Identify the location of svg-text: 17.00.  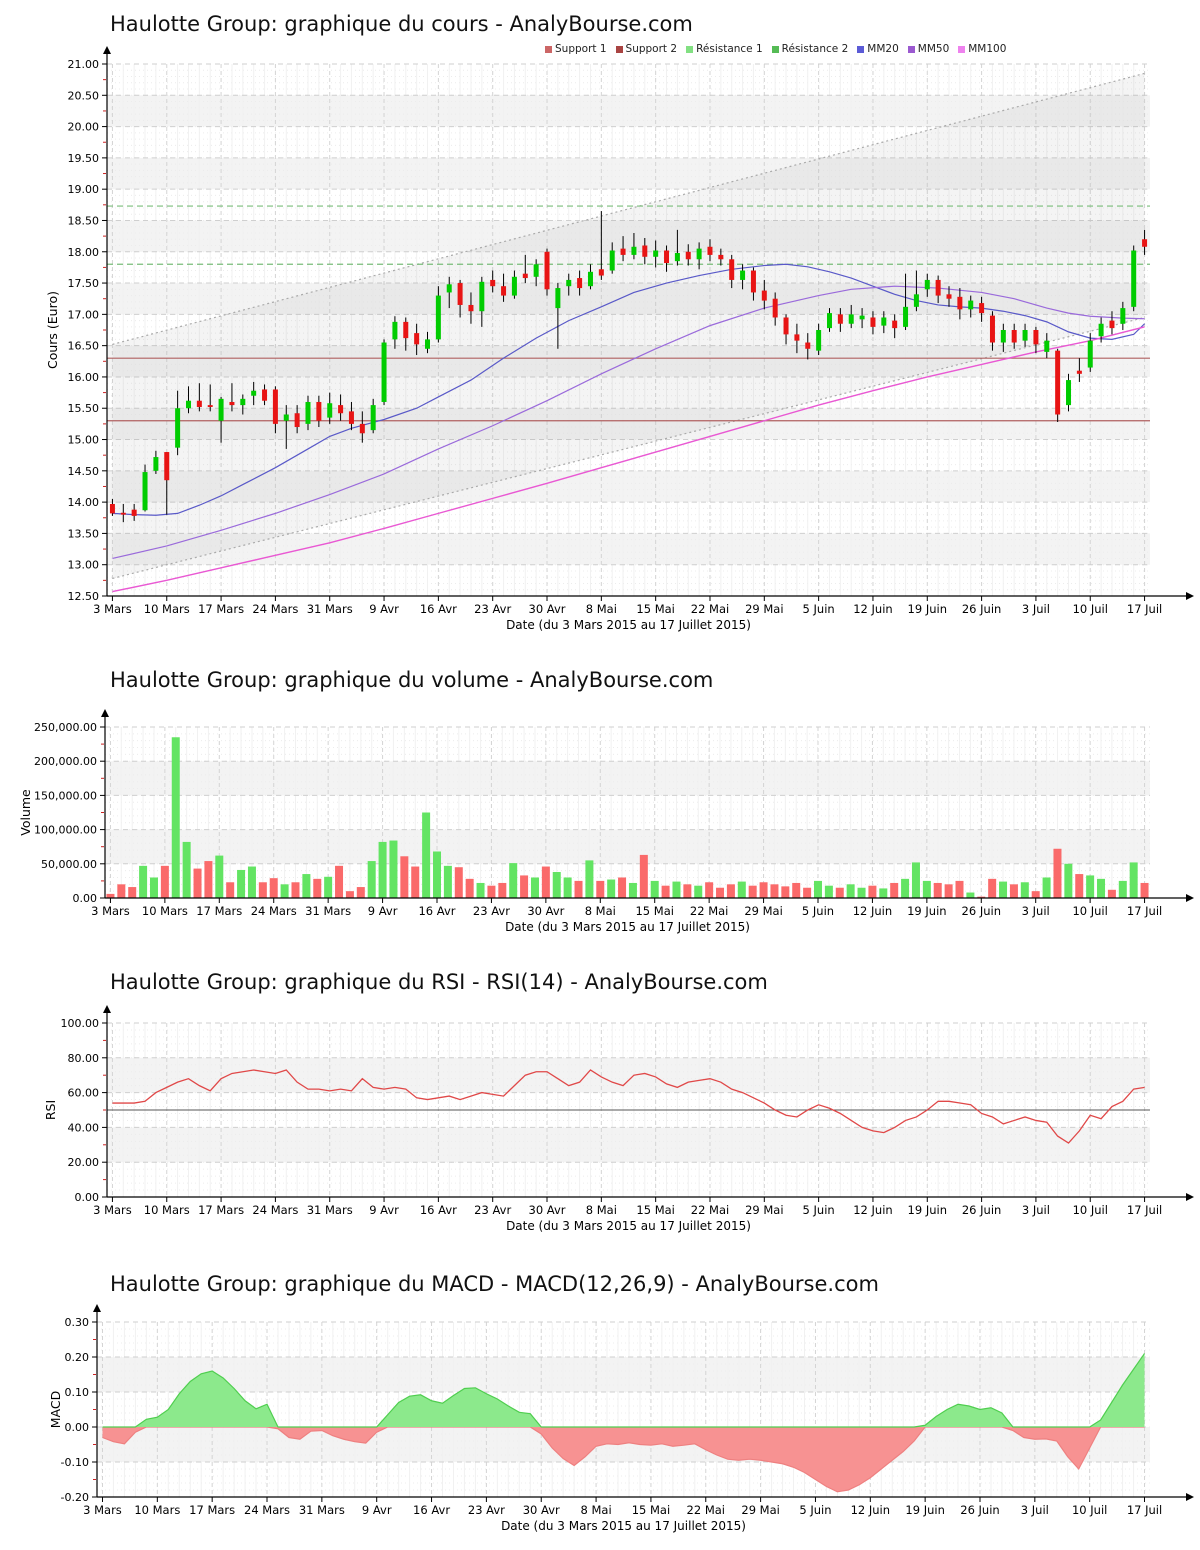
(84, 314).